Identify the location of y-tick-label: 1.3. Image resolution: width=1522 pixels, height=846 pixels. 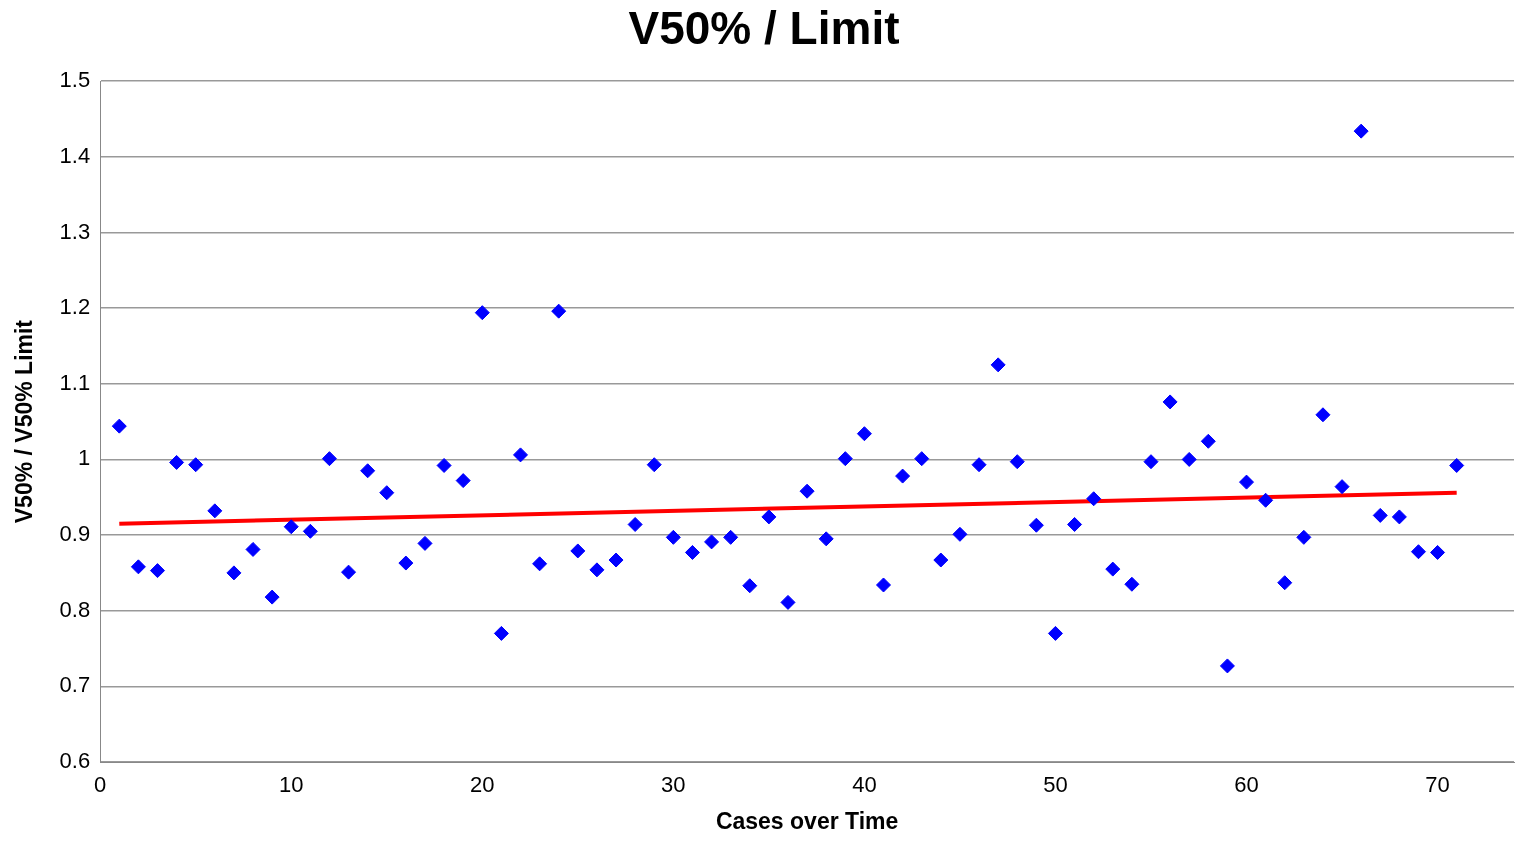
(75, 231).